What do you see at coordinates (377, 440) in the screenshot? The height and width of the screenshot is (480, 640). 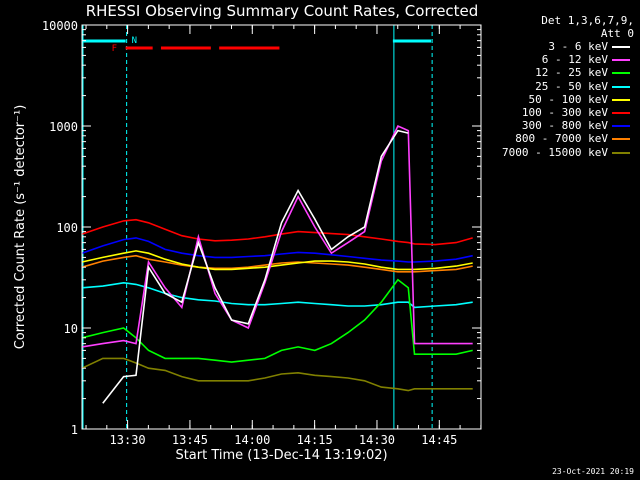 I see `x-tick-label: 14:30` at bounding box center [377, 440].